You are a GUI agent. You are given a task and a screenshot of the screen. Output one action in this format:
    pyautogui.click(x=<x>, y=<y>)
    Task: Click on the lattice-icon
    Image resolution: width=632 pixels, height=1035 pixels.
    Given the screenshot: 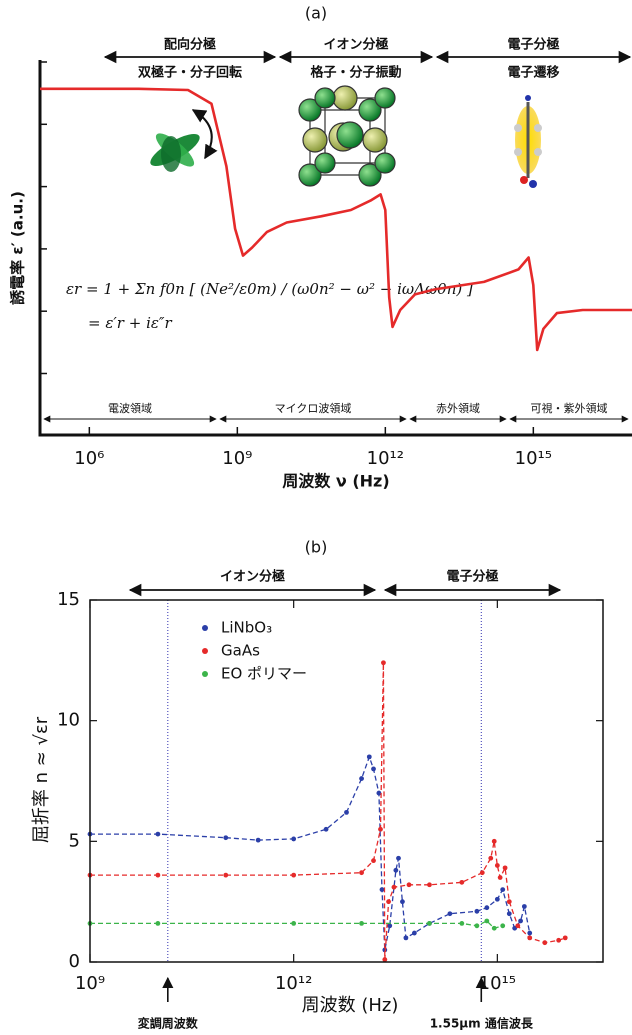 What is the action you would take?
    pyautogui.click(x=347, y=136)
    